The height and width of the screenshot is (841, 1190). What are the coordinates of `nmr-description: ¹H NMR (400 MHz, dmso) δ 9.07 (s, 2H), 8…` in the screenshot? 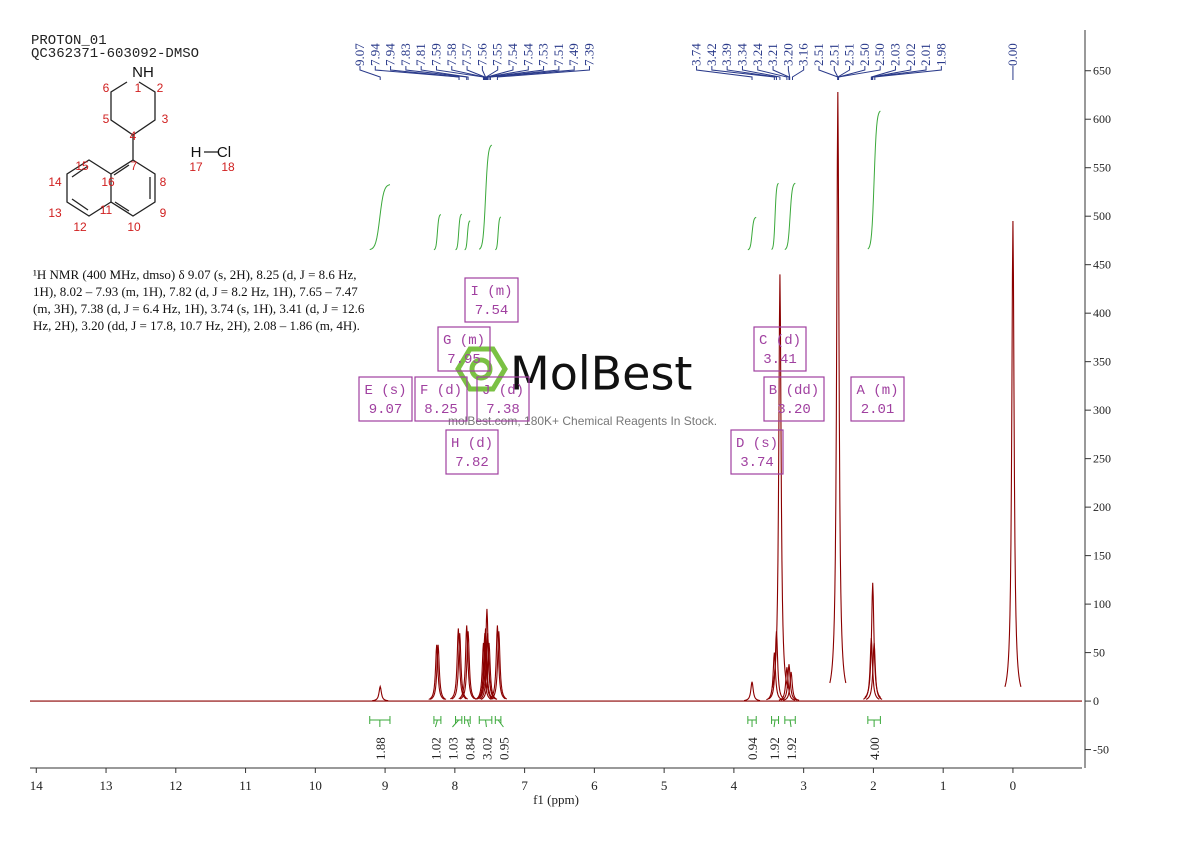 It's located at (199, 300).